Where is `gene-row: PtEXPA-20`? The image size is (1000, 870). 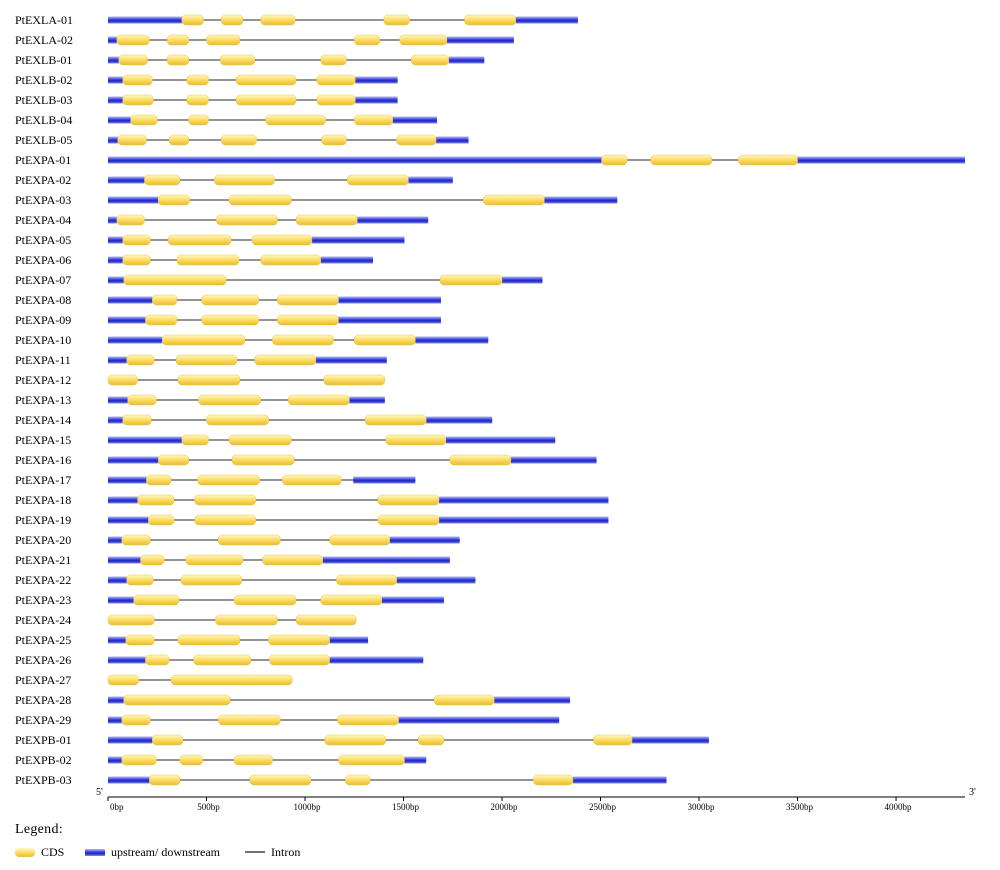 gene-row: PtEXPA-20 is located at coordinates (237, 540).